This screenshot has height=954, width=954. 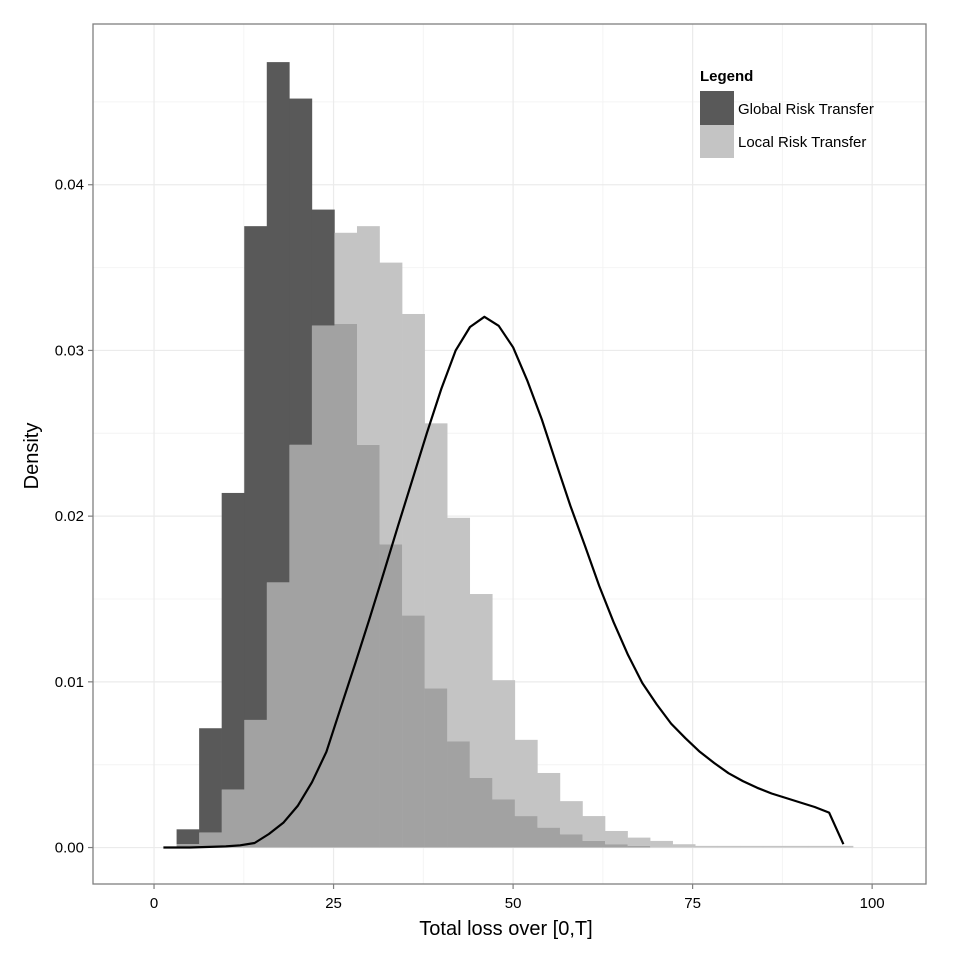 I want to click on y-tick-label: 0.04, so click(x=69, y=185).